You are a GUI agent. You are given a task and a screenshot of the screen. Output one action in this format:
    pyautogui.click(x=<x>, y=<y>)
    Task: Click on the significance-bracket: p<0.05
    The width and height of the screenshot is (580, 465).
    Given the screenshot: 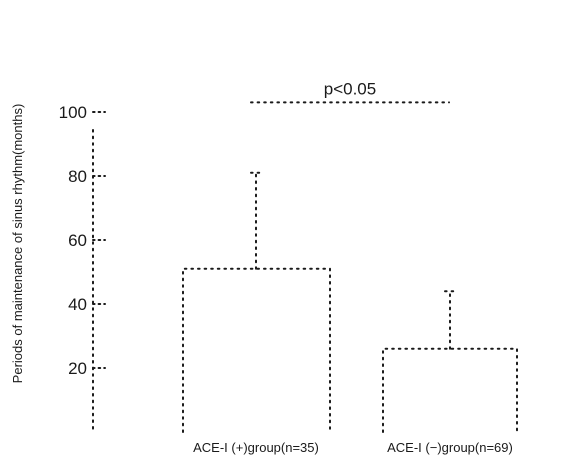 What is the action you would take?
    pyautogui.click(x=350, y=91)
    